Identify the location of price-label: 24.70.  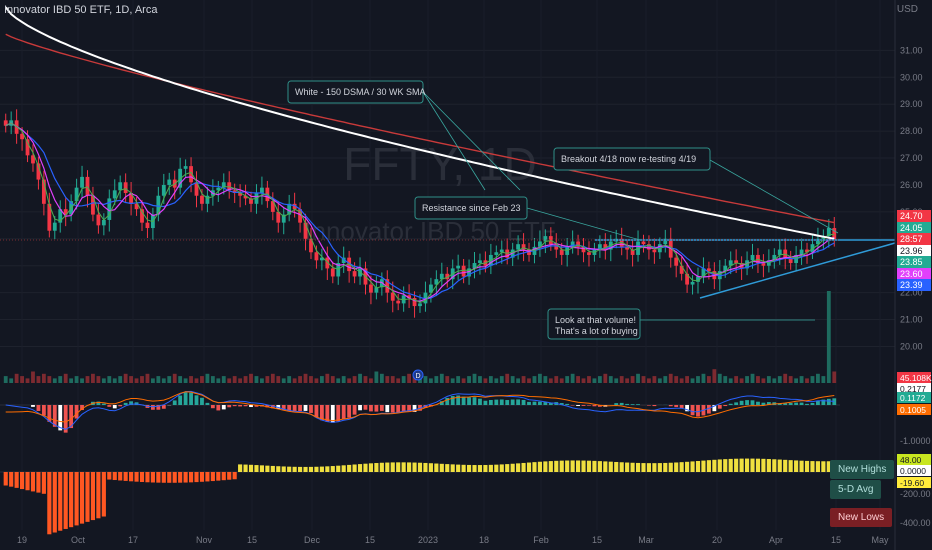
(911, 216).